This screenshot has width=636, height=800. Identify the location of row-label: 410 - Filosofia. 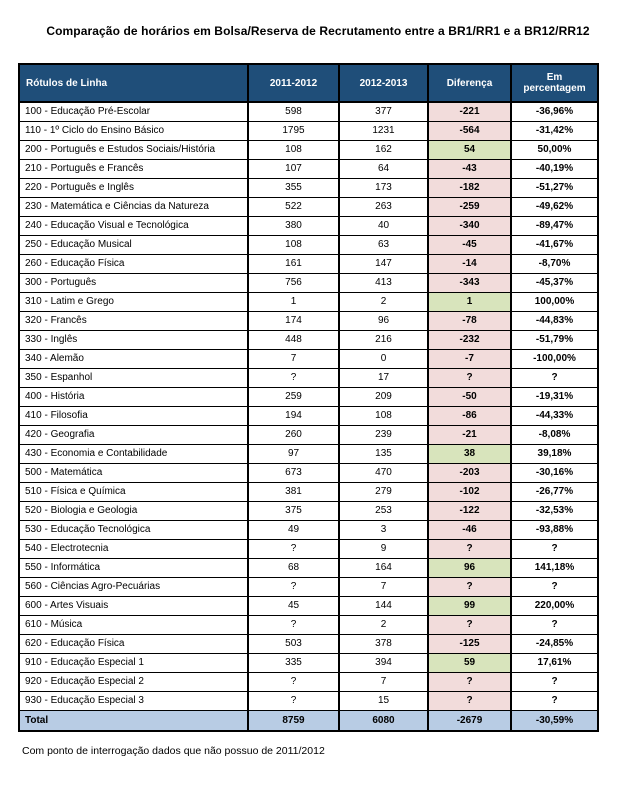
(133, 415).